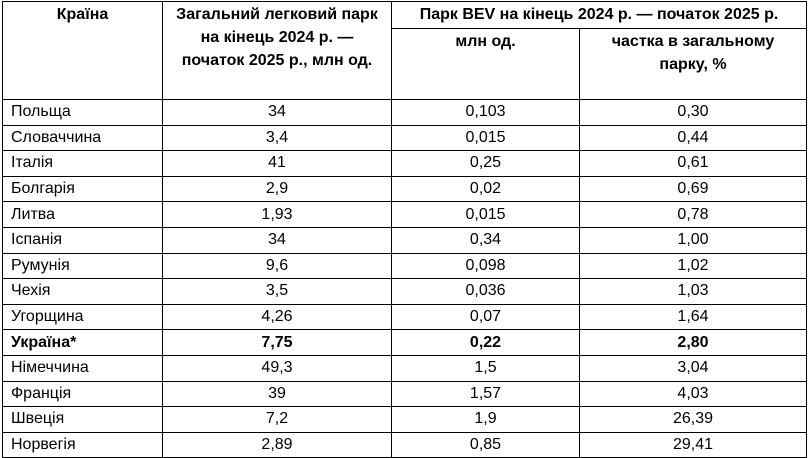 This screenshot has height=458, width=808. Describe the element at coordinates (485, 266) in the screenshot. I see `bev-park-cell: 0,098` at that location.